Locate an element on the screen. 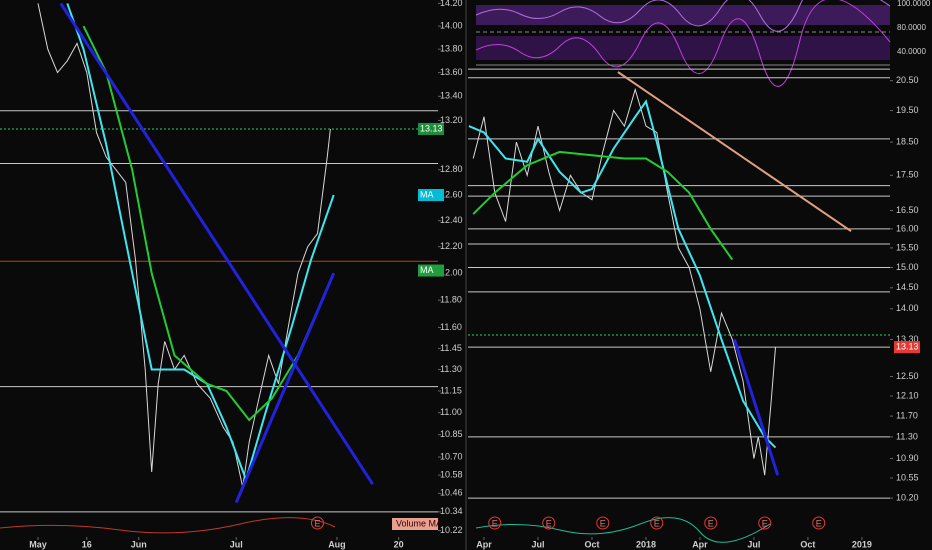 The image size is (932, 550). y-tick-label: 15.00 is located at coordinates (907, 267).